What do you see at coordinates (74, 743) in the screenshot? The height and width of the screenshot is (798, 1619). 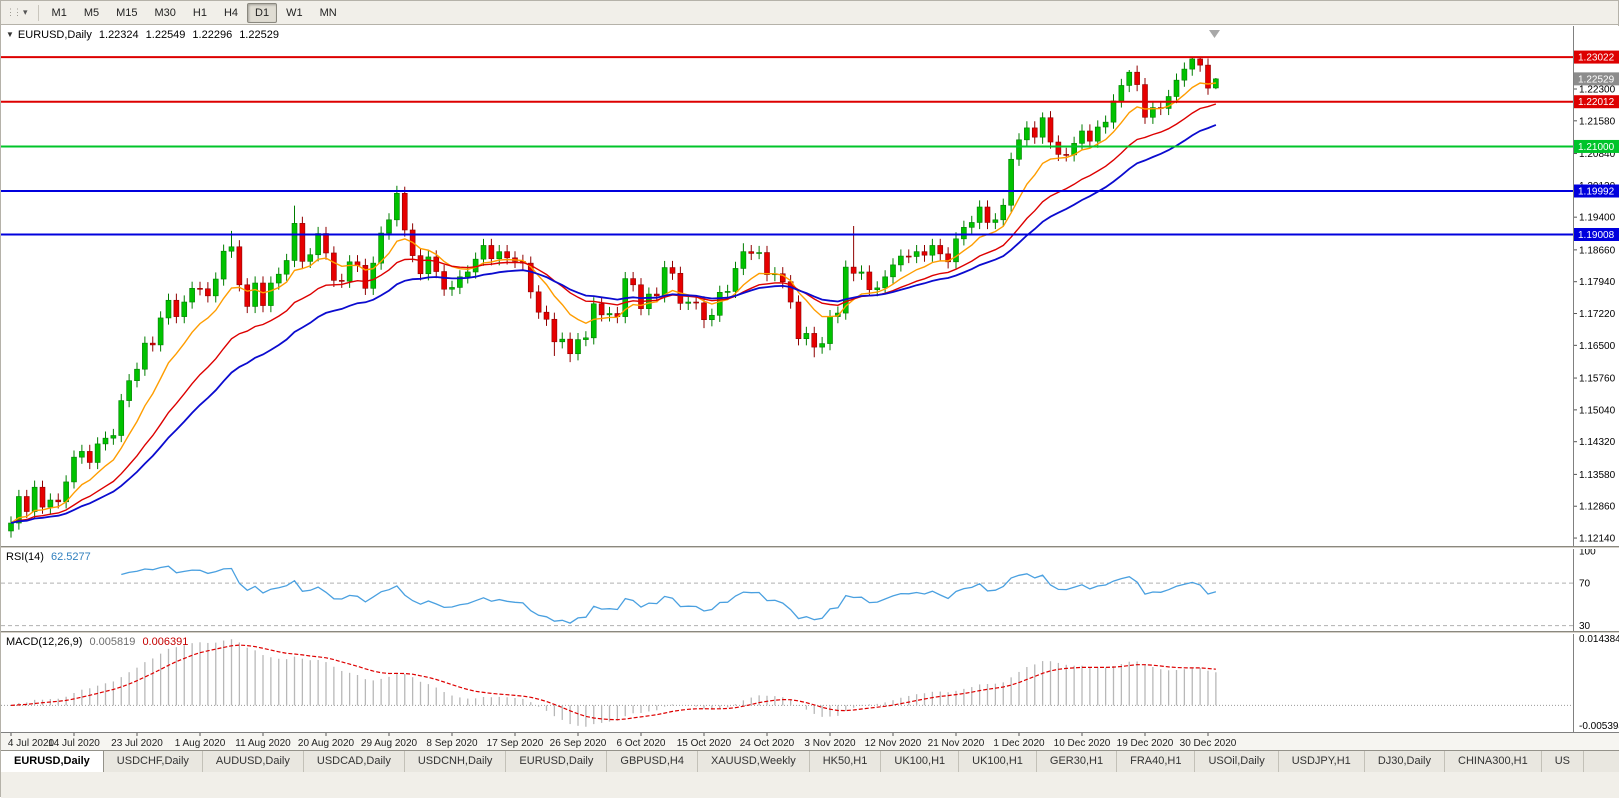 I see `svg-text: 14 Jul 2020` at bounding box center [74, 743].